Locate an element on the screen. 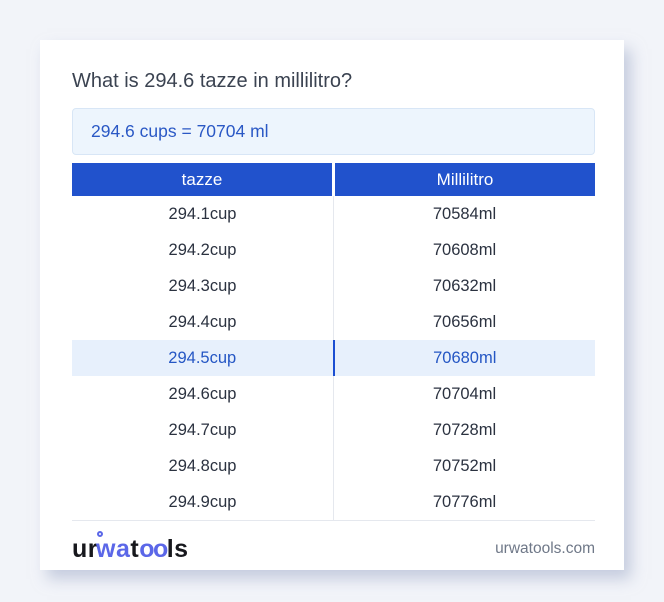  table-row: 294.6cup 70704ml is located at coordinates (333, 394).